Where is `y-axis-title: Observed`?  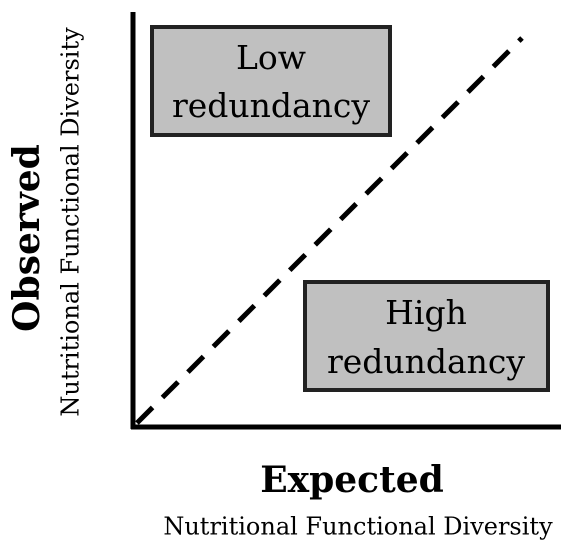
y-axis-title: Observed is located at coordinates (27, 238).